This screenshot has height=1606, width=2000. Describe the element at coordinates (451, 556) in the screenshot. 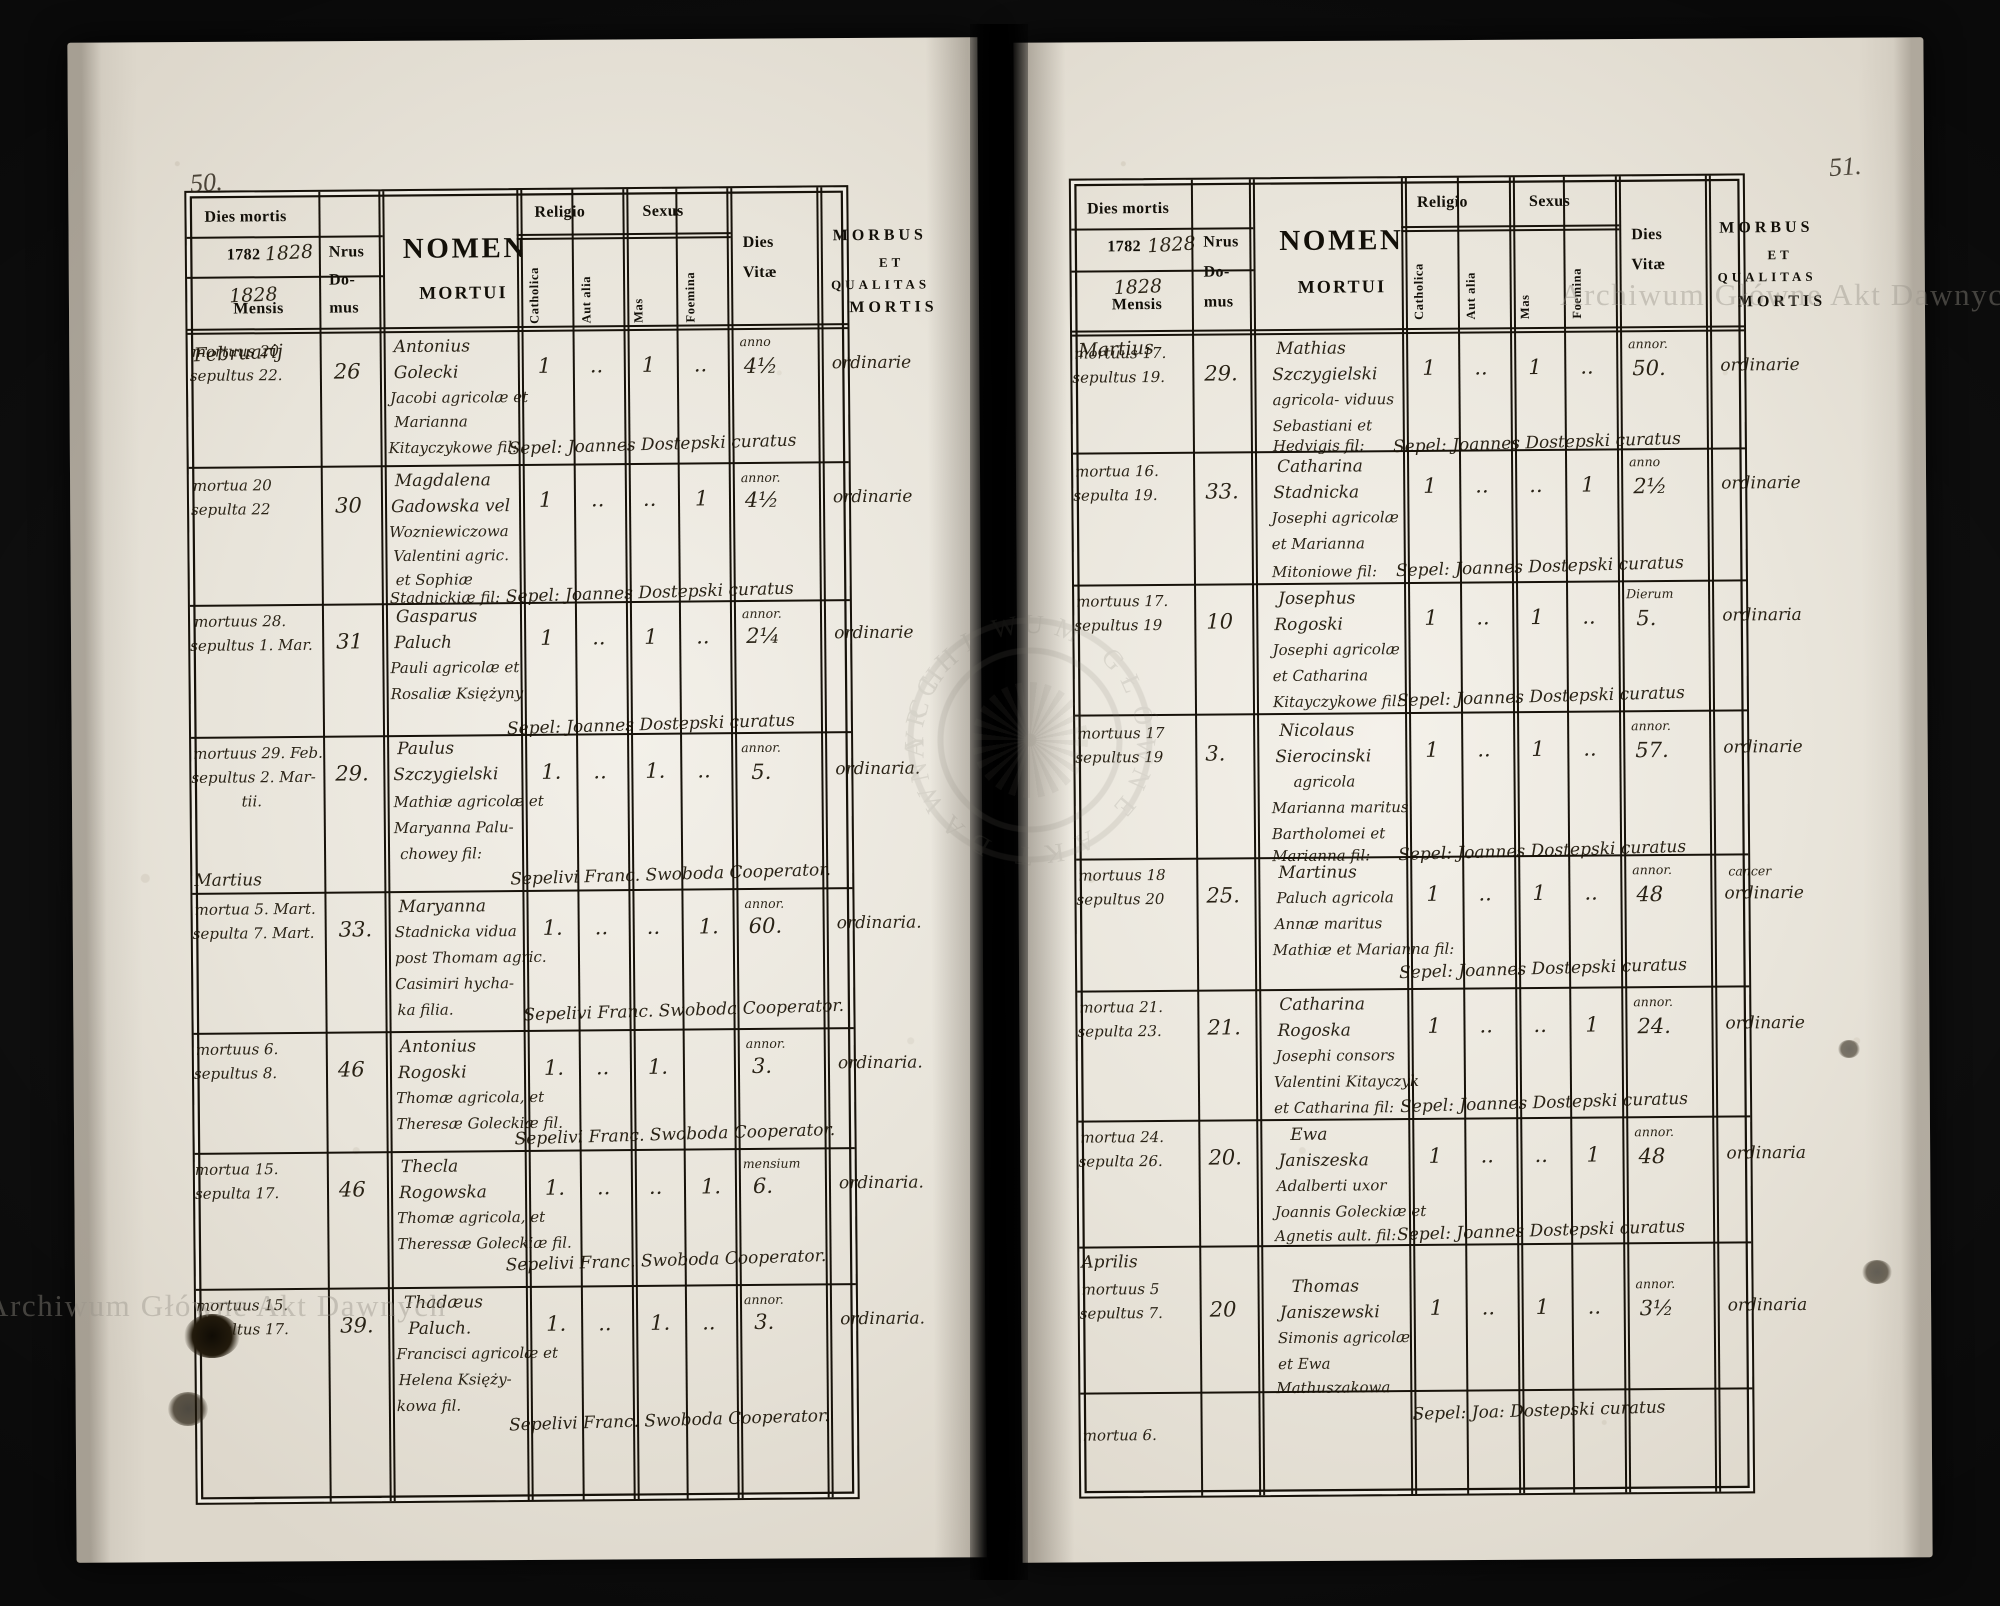

I see `row-name-4: Valentini agric.` at that location.